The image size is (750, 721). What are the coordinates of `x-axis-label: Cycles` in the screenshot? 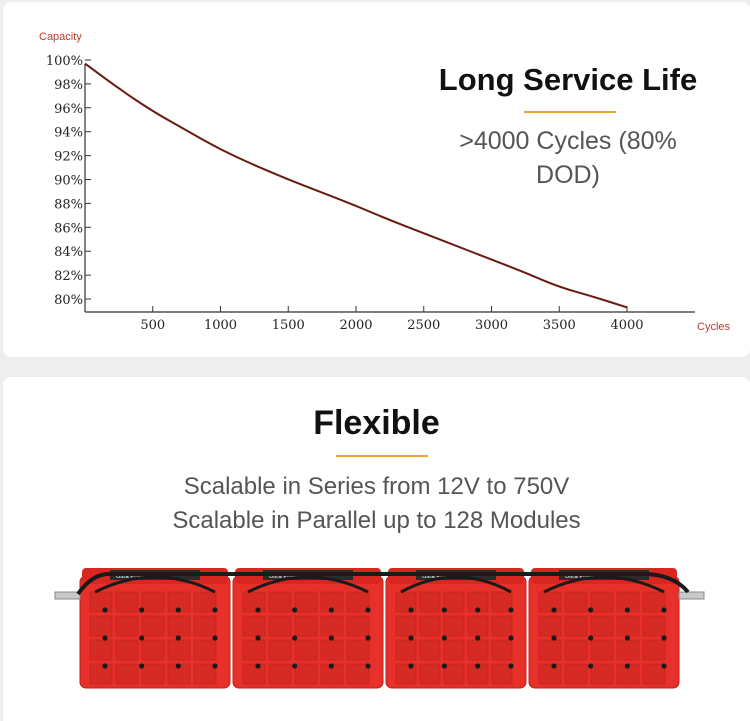 It's located at (714, 327).